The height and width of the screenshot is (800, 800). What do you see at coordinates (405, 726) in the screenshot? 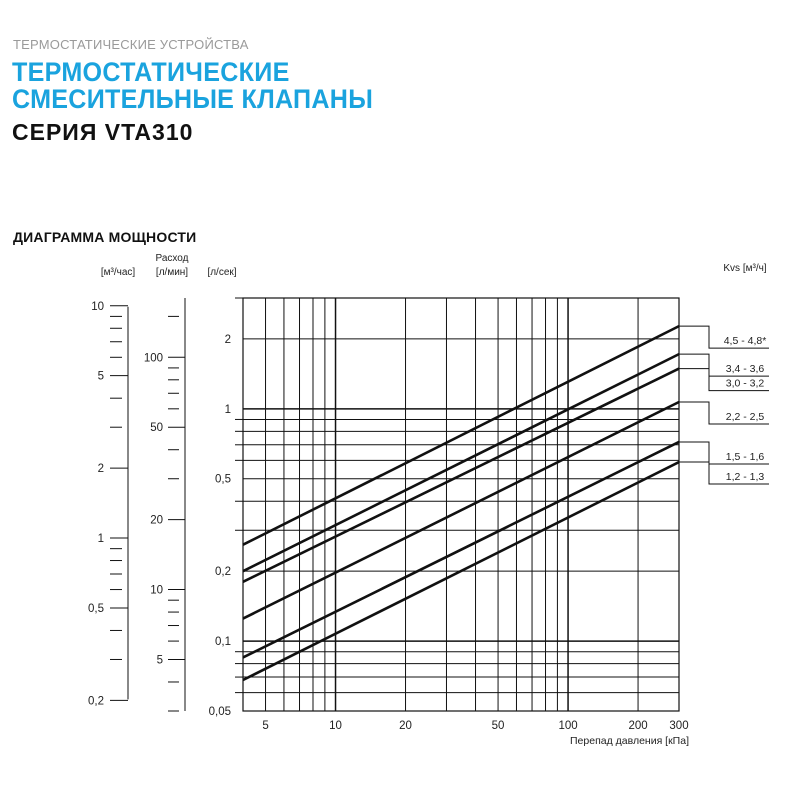
I see `x-tick-label: 20` at bounding box center [405, 726].